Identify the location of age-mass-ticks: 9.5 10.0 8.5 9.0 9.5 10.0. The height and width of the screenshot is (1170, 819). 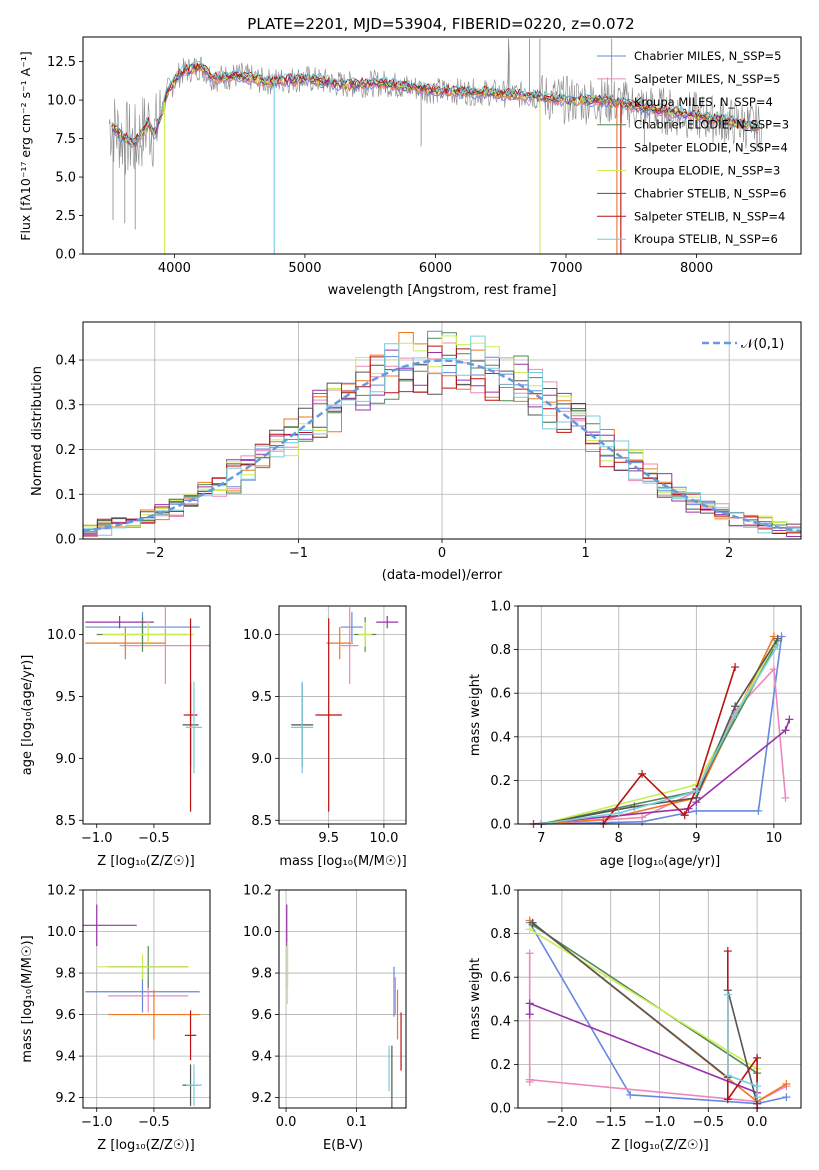
(320, 737).